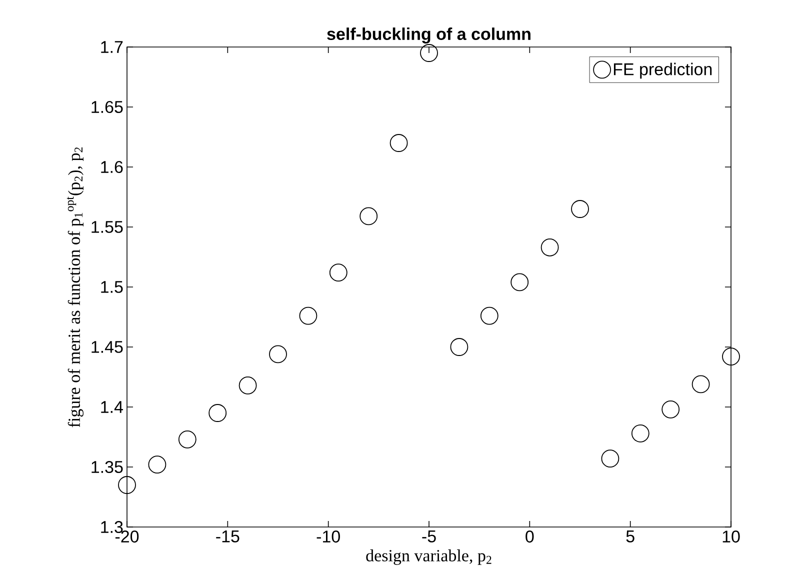  Describe the element at coordinates (112, 167) in the screenshot. I see `y-tick-label: 1.6` at that location.